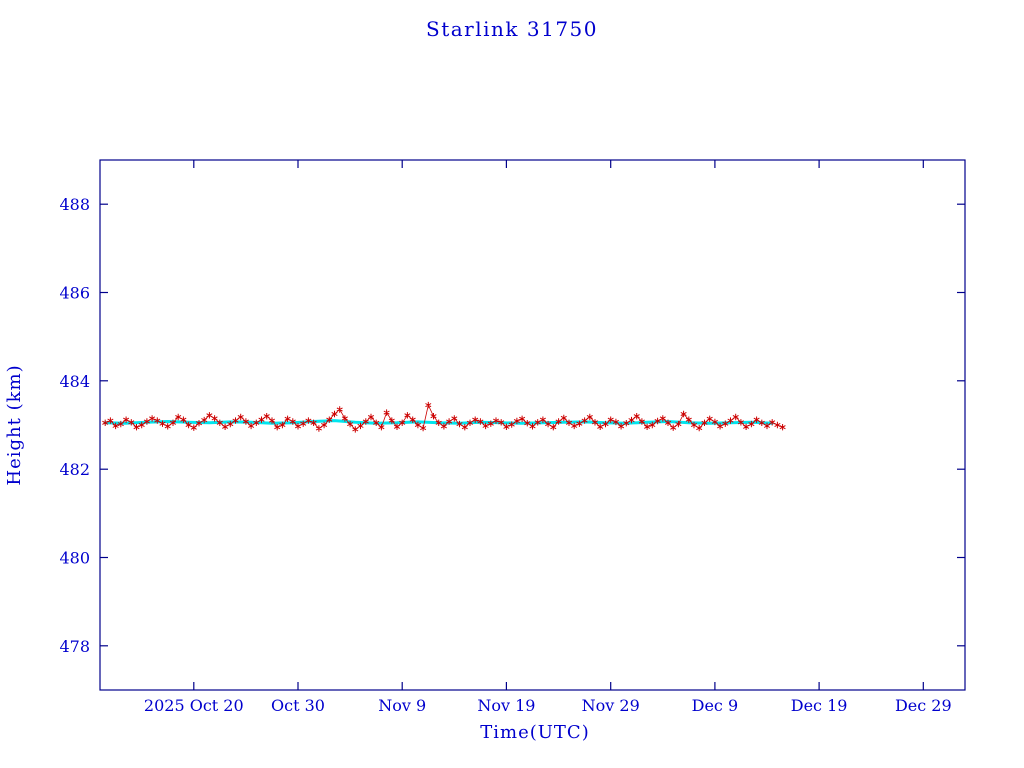 This screenshot has width=1024, height=768. Describe the element at coordinates (298, 705) in the screenshot. I see `x-tick-label: Oct 30` at that location.